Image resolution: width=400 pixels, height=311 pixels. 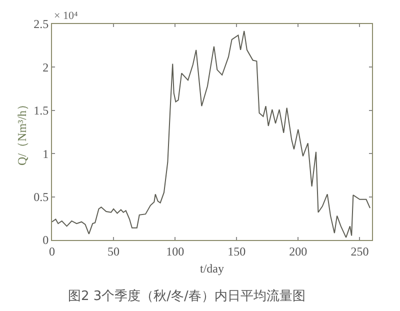 What do you see at coordinates (212, 268) in the screenshot?
I see `x-axis-title: t/day` at bounding box center [212, 268].